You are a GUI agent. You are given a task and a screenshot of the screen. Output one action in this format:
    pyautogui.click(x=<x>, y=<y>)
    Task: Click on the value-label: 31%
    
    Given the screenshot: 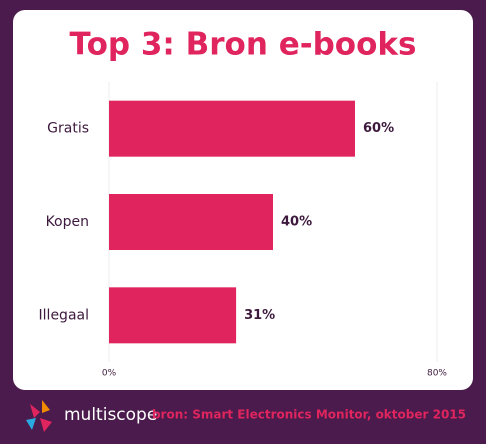 What is the action you would take?
    pyautogui.click(x=259, y=315)
    